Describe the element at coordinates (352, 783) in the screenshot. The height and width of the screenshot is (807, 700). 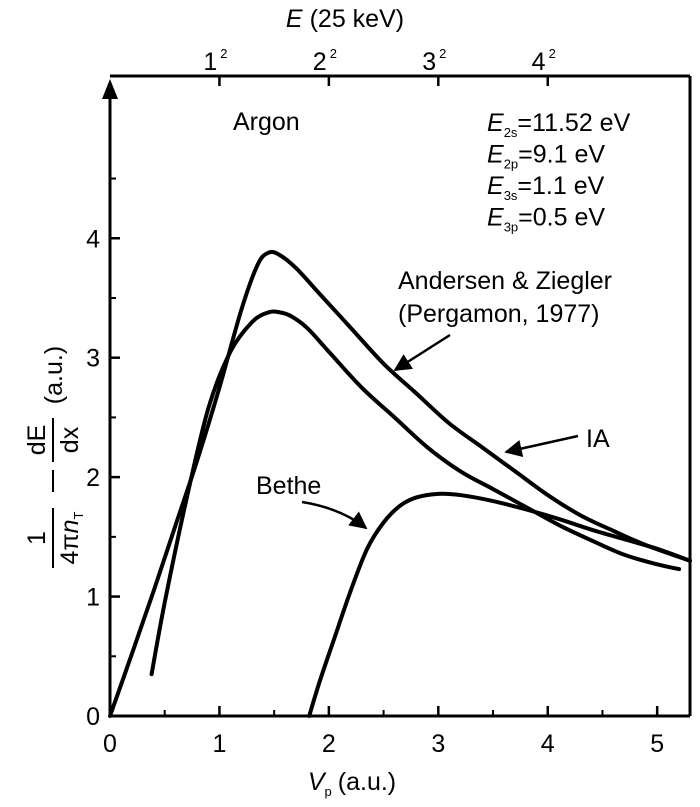
I see `x-axis-title: Vp (a.u.)` at that location.